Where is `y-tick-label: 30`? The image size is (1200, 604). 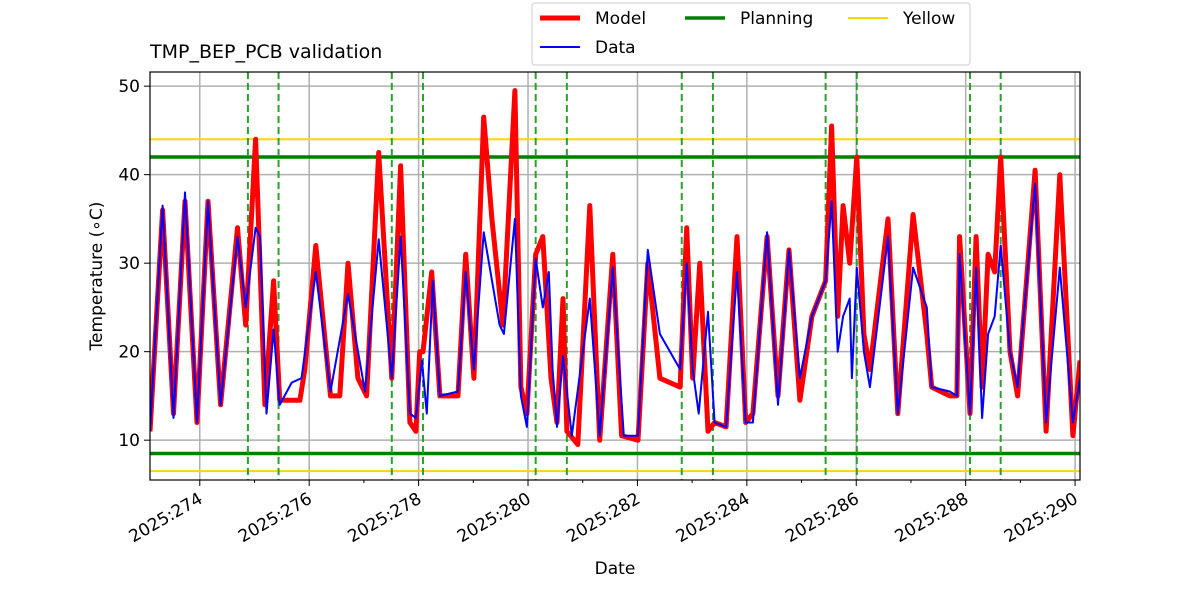 y-tick-label: 30 is located at coordinates (129, 264).